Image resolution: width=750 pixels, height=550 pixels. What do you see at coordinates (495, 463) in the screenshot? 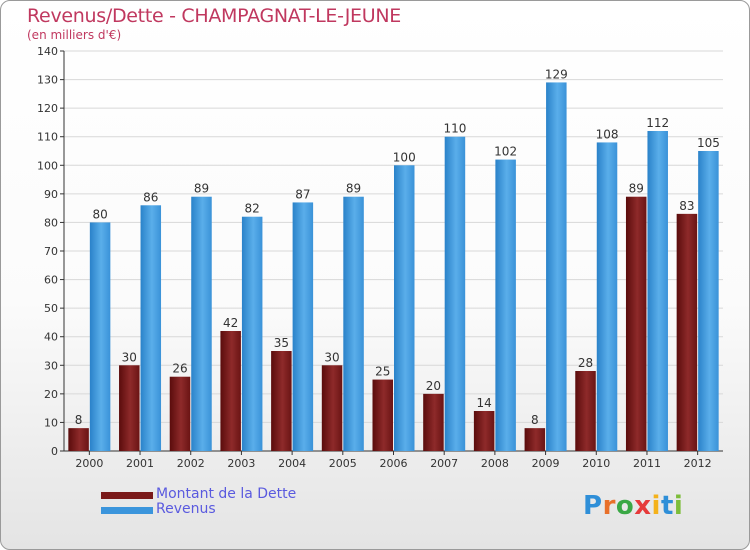
I see `x-tick-label: 2008` at bounding box center [495, 463].